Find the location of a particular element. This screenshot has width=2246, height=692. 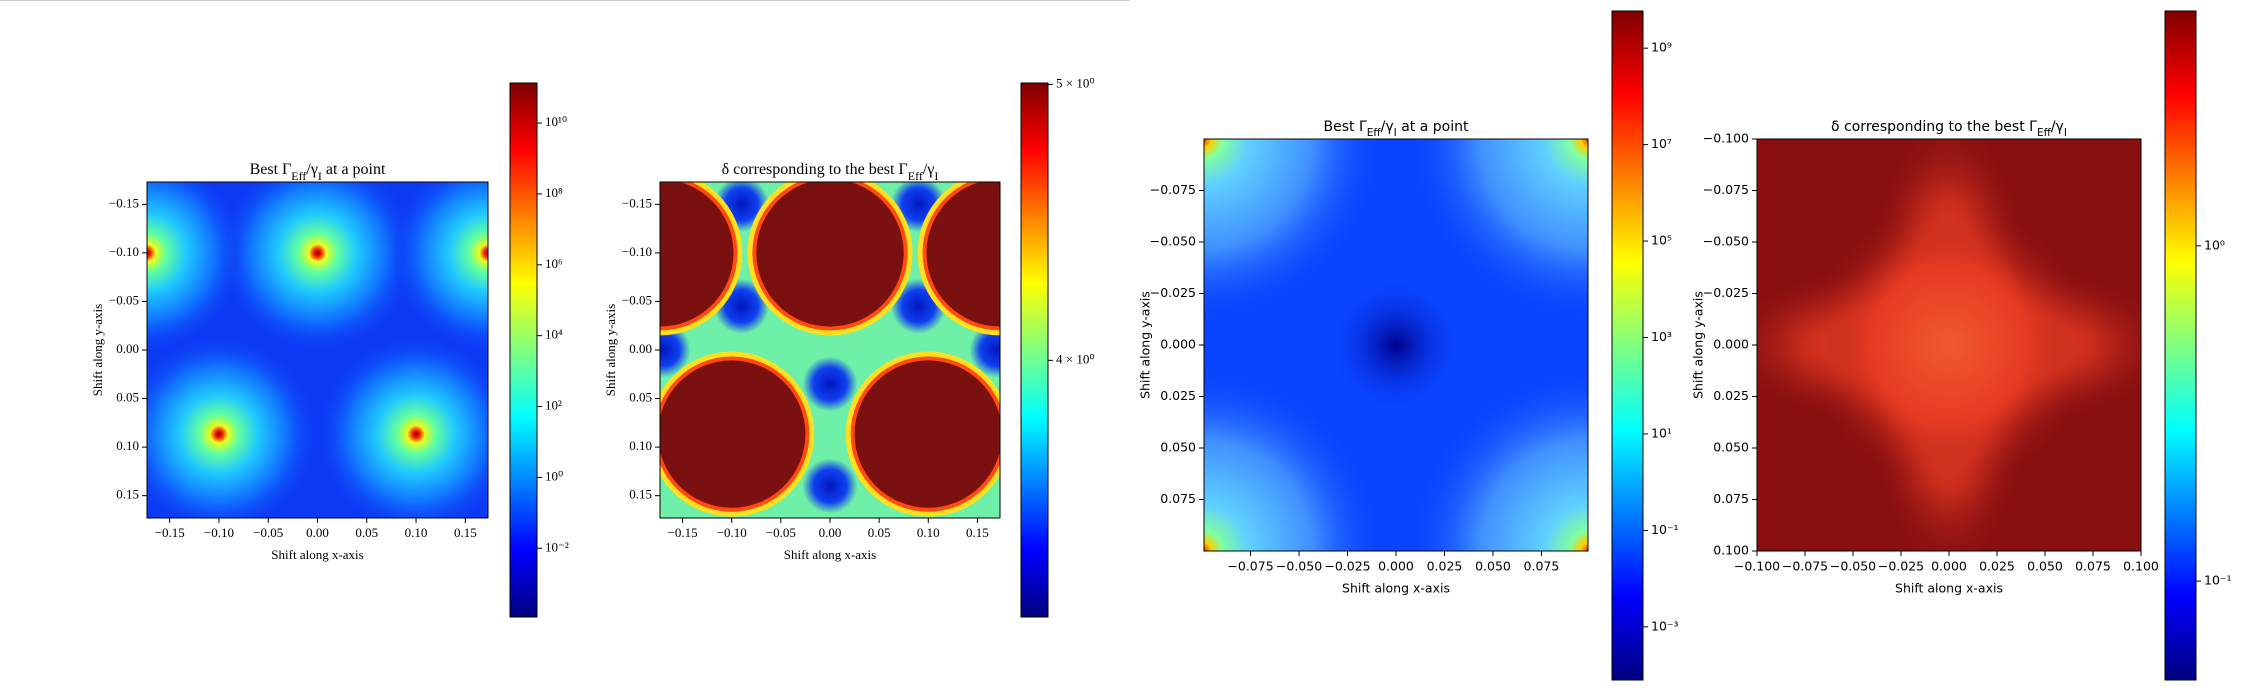

colorbar-tick-label: 10⁴ is located at coordinates (554, 334).